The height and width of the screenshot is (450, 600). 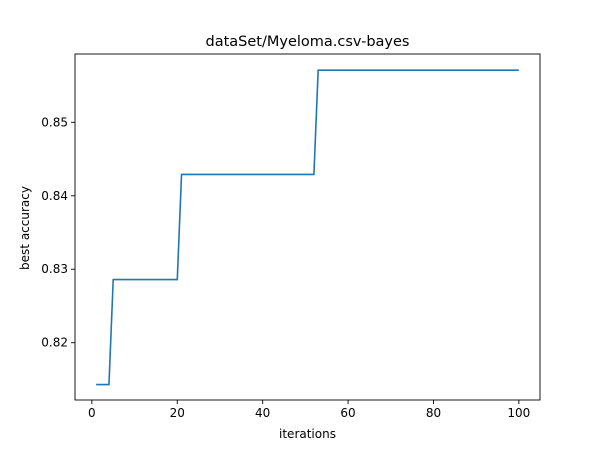 I want to click on y-tick-label: 0.83, so click(x=54, y=269).